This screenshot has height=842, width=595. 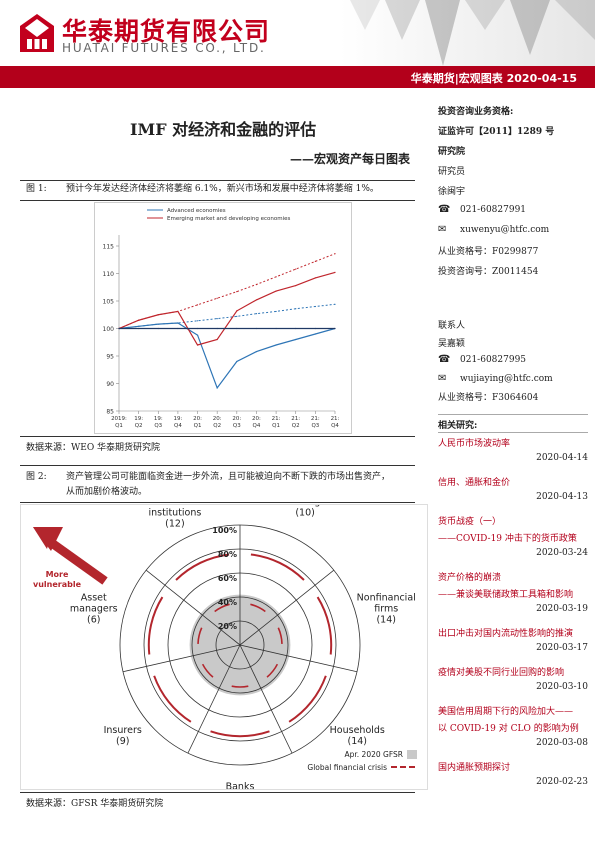 I want to click on institute-label: 研究院, so click(x=452, y=152).